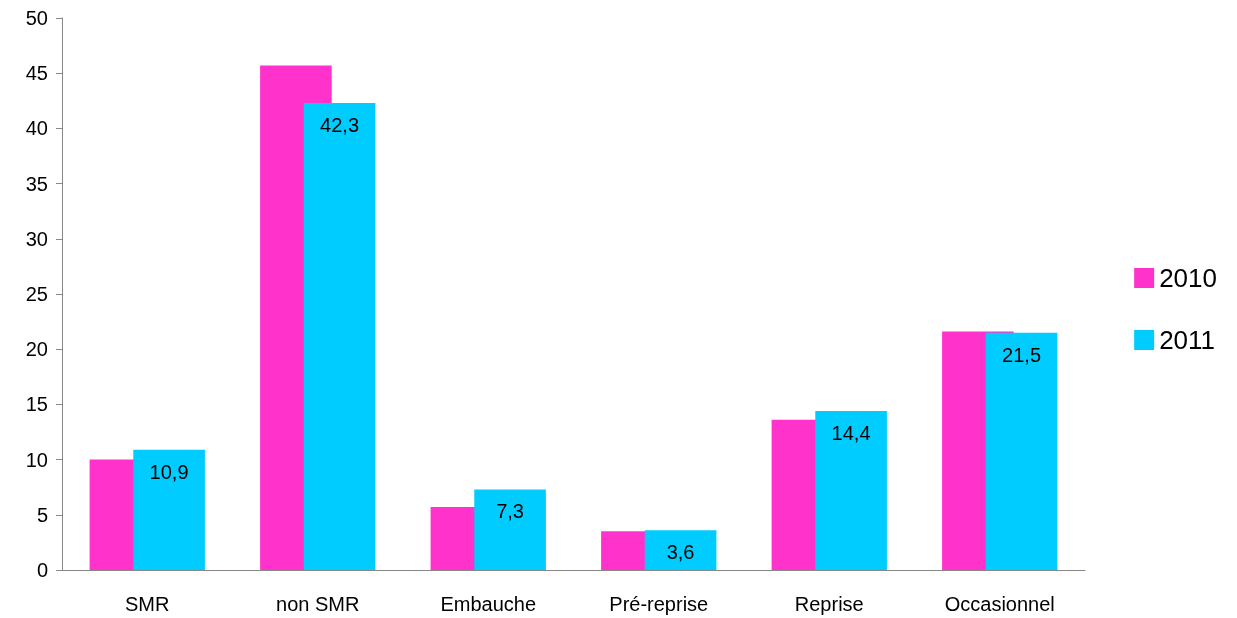 The image size is (1237, 618). I want to click on y-tick-label: 30, so click(36, 238).